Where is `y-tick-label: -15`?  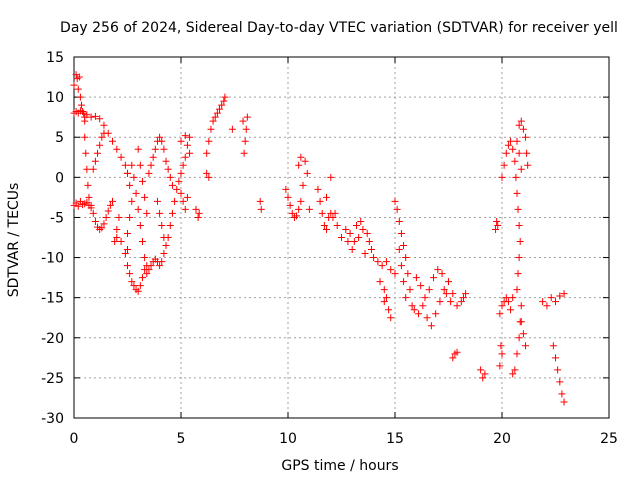 y-tick-label: -15 is located at coordinates (52, 299).